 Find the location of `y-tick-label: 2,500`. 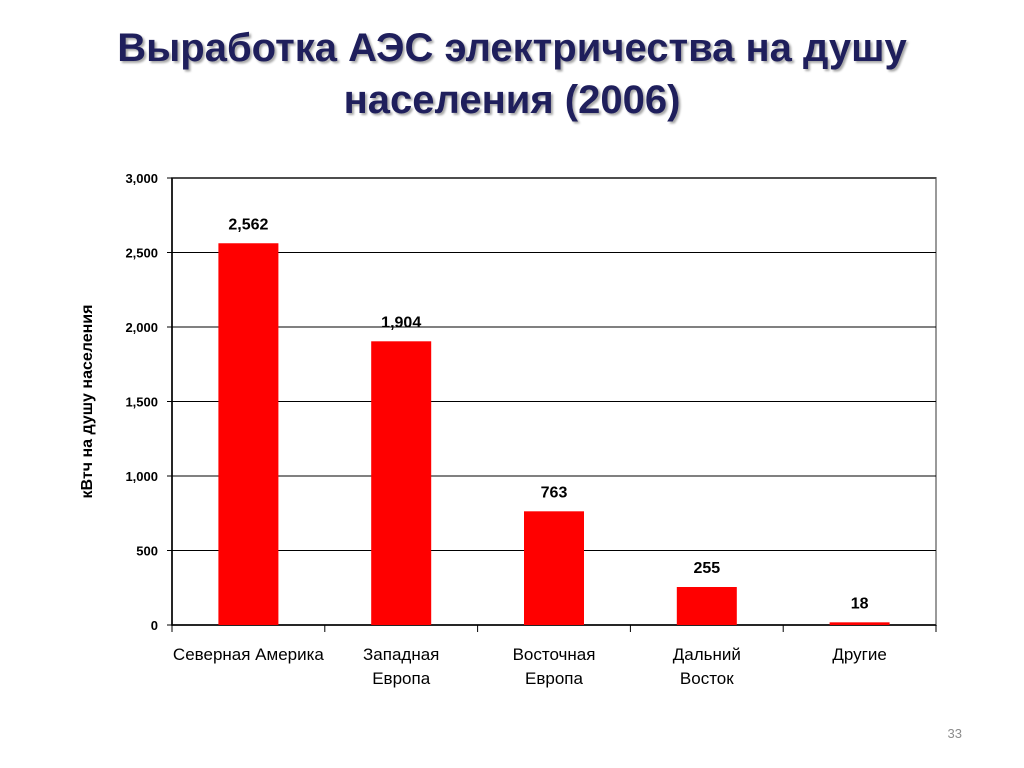

y-tick-label: 2,500 is located at coordinates (141, 253).